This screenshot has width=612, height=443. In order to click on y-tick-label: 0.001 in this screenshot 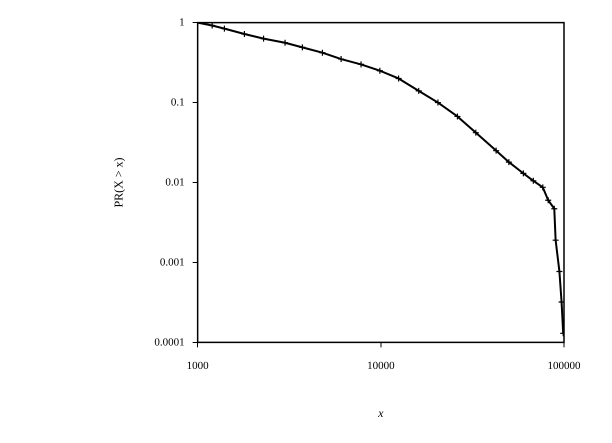, I will do `click(172, 262)`.